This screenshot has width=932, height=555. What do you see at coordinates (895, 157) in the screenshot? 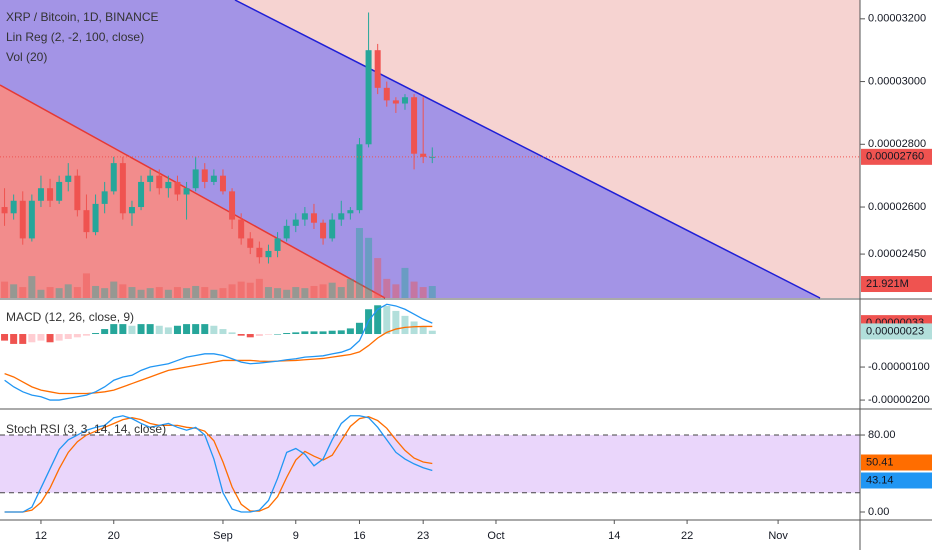
I see `price-tag-label: 0.00002760` at bounding box center [895, 157].